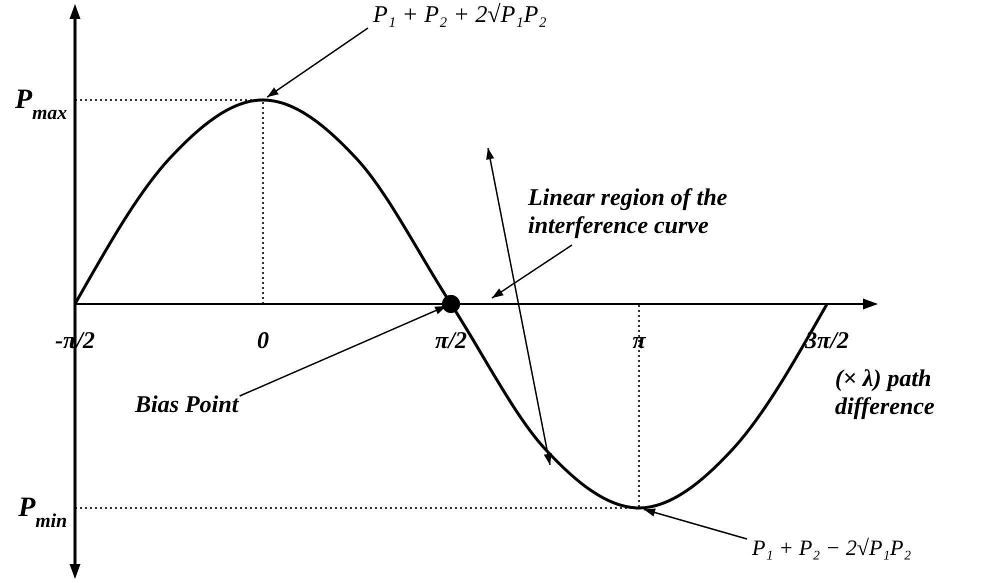  What do you see at coordinates (263, 341) in the screenshot?
I see `x-tick-label: 0` at bounding box center [263, 341].